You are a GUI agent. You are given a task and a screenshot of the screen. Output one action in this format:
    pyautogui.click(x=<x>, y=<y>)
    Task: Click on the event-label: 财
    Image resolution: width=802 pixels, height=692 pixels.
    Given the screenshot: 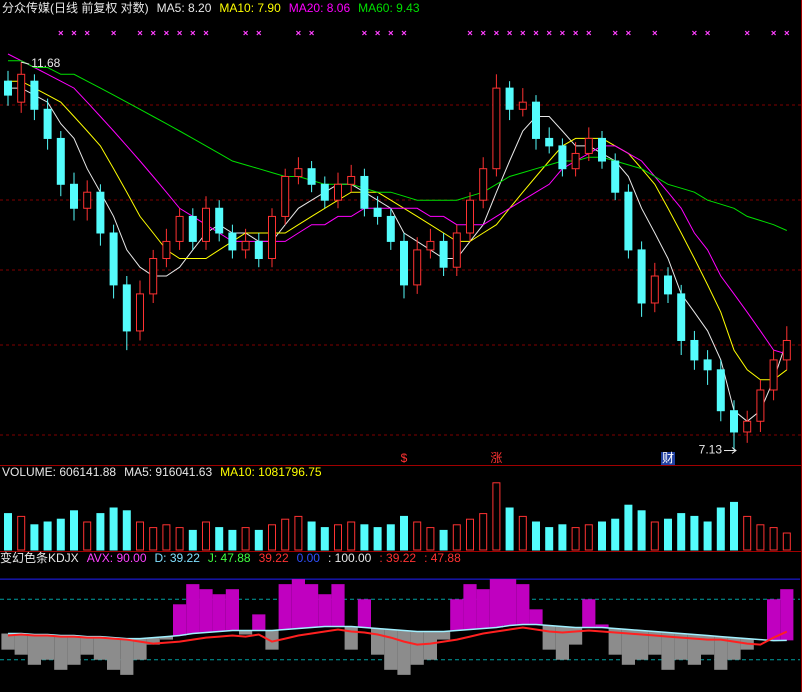 What is the action you would take?
    pyautogui.click(x=668, y=458)
    